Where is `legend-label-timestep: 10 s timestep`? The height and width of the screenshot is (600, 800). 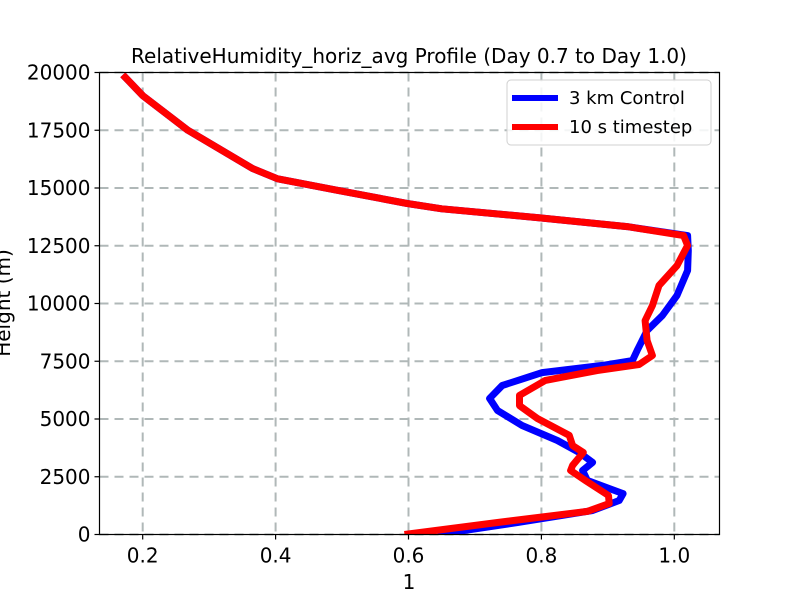 legend-label-timestep: 10 s timestep is located at coordinates (630, 127).